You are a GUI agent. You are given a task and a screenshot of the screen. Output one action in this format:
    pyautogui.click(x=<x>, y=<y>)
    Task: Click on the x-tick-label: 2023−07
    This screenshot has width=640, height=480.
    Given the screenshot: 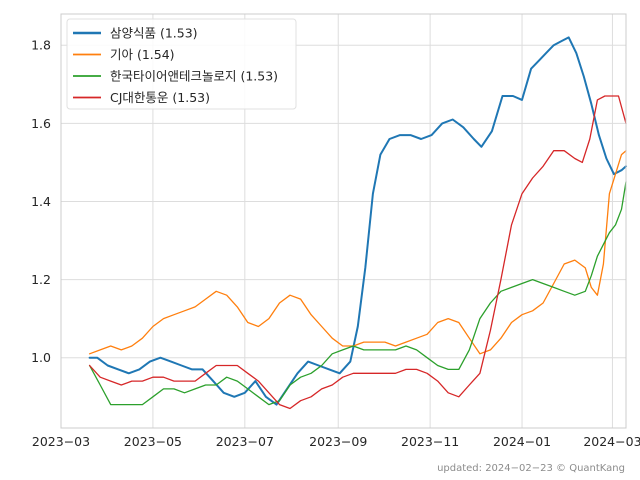 What is the action you would take?
    pyautogui.click(x=245, y=441)
    